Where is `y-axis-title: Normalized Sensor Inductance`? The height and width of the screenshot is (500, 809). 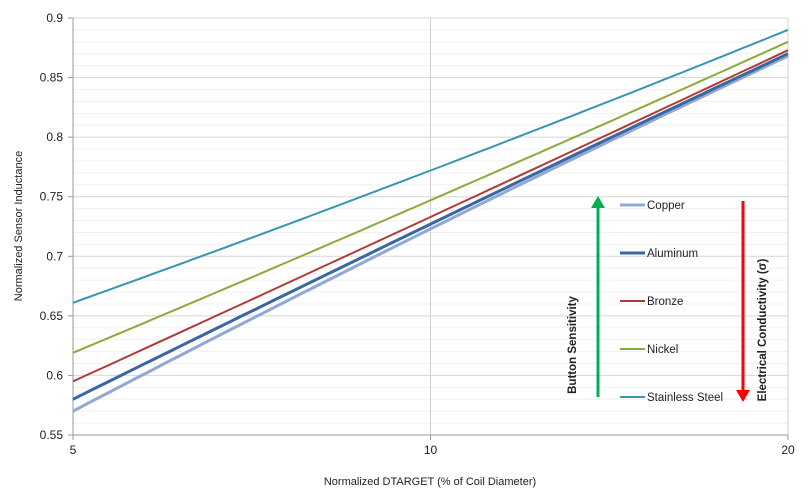
y-axis-title: Normalized Sensor Inductance is located at coordinates (19, 226).